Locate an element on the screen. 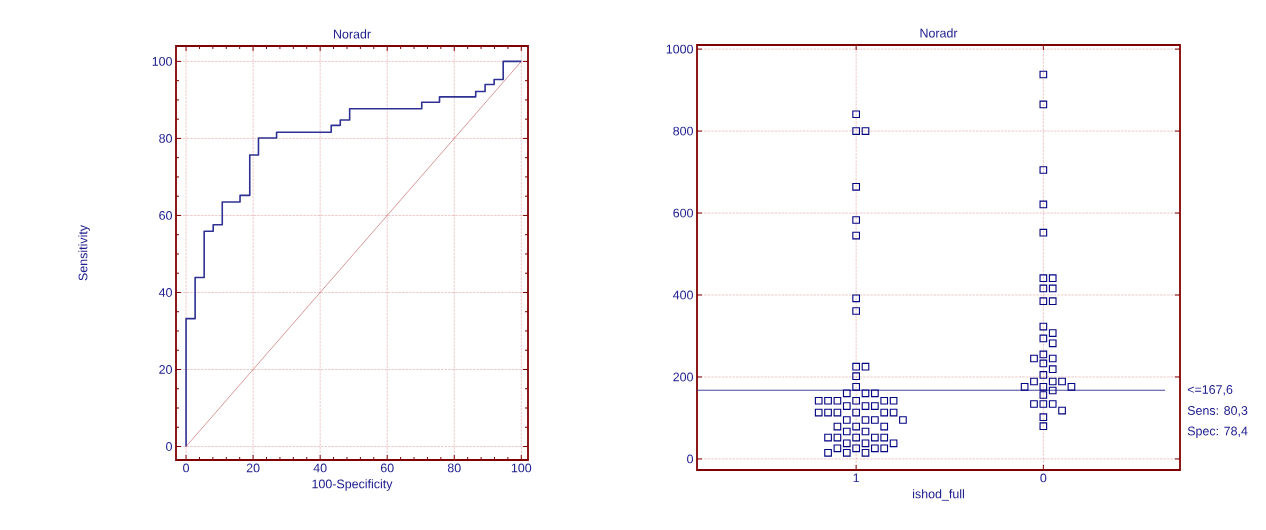  text: Spec: 78,4 is located at coordinates (1217, 432).